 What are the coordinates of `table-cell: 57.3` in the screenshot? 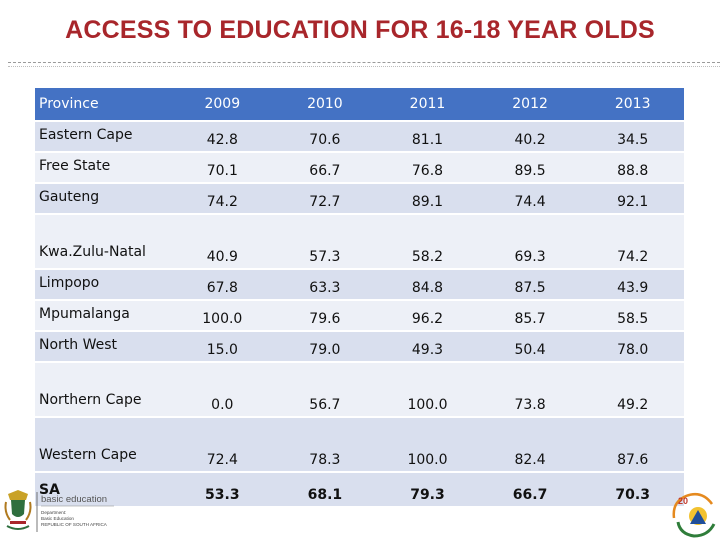 It's located at (325, 242).